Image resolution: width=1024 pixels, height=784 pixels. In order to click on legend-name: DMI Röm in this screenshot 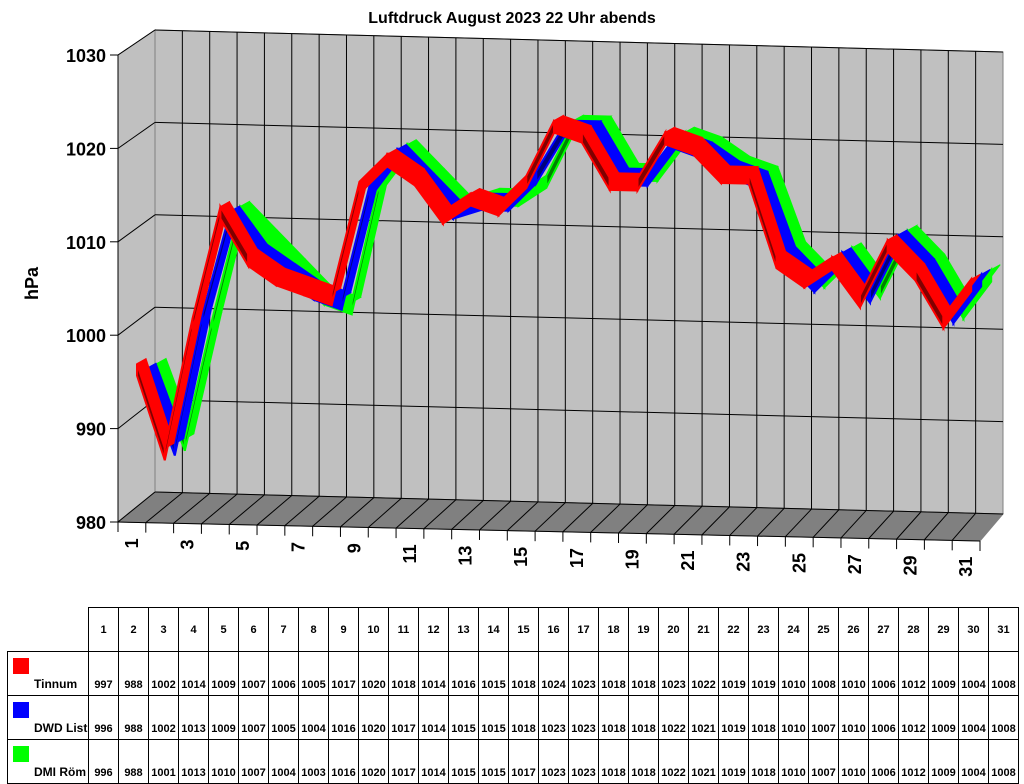, I will do `click(60, 772)`.